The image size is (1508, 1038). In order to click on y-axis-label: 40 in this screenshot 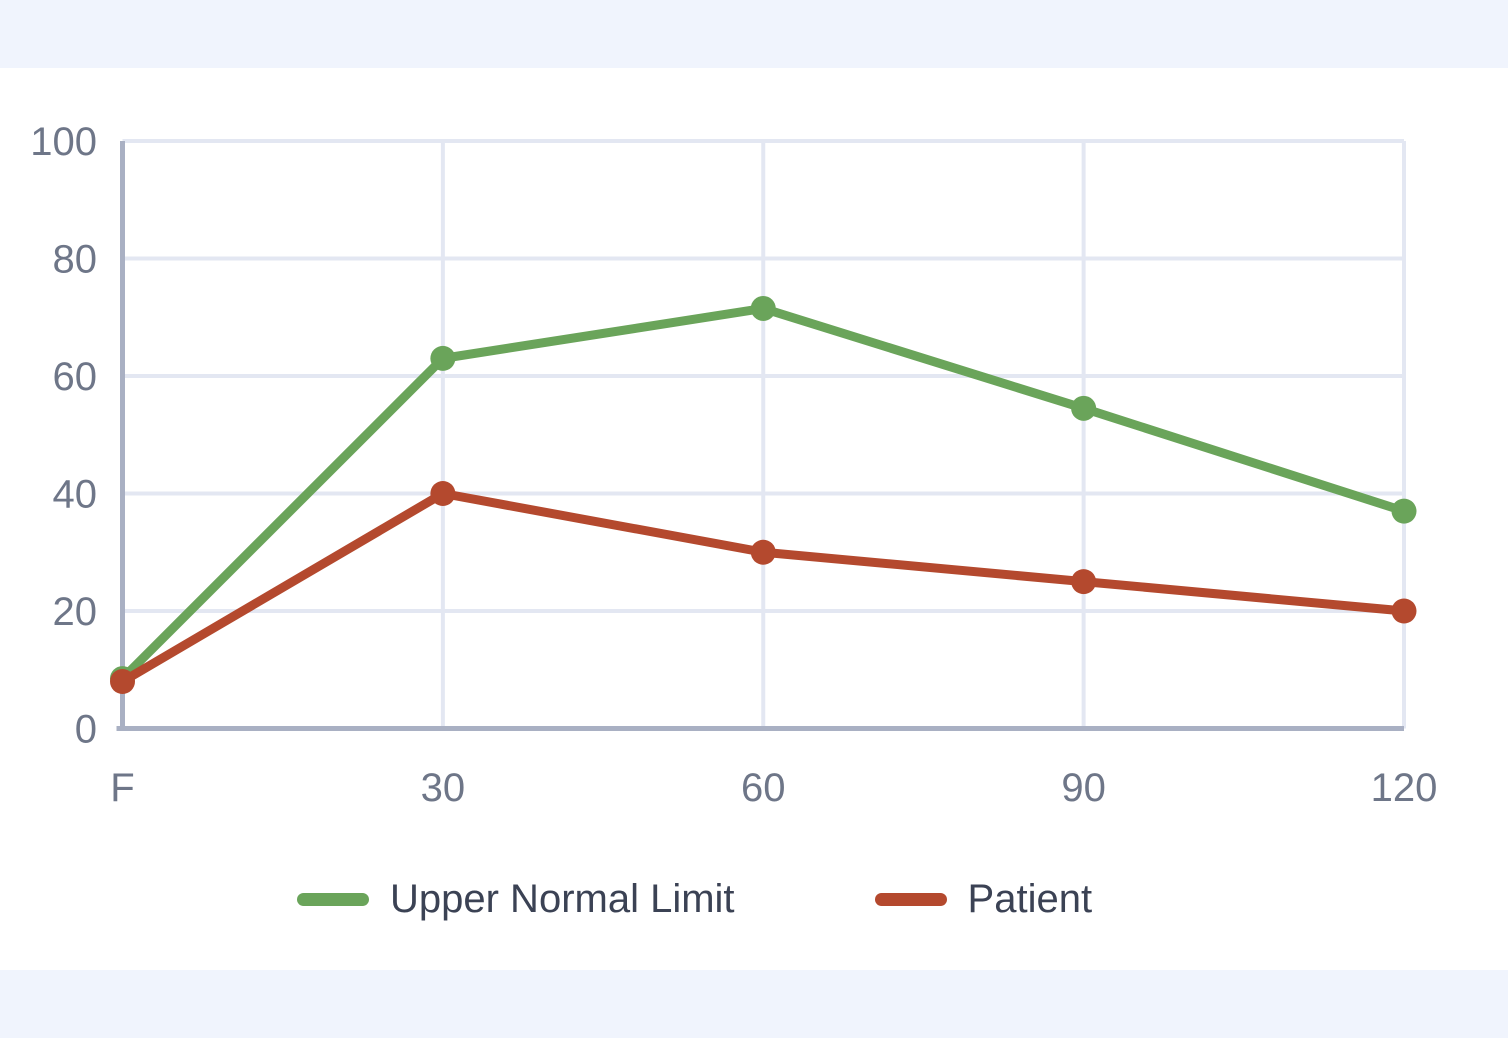, I will do `click(75, 495)`.